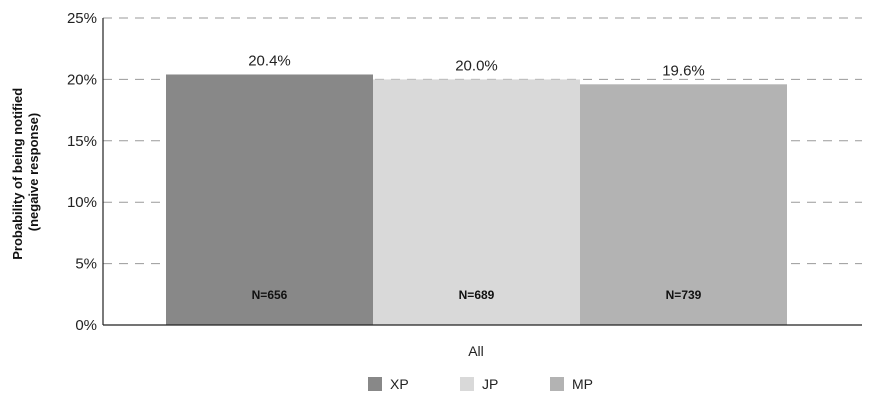 The height and width of the screenshot is (393, 882). I want to click on y-tick-label: 20%, so click(82, 79).